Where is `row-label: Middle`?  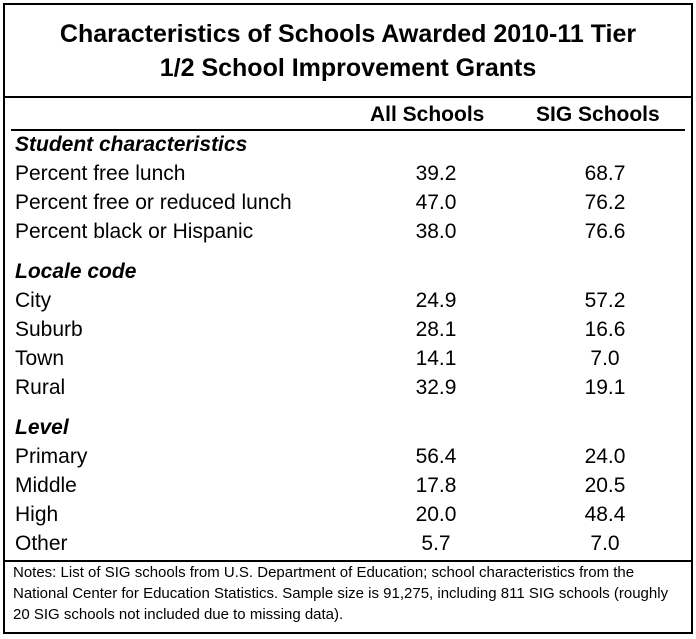
row-label: Middle is located at coordinates (46, 485).